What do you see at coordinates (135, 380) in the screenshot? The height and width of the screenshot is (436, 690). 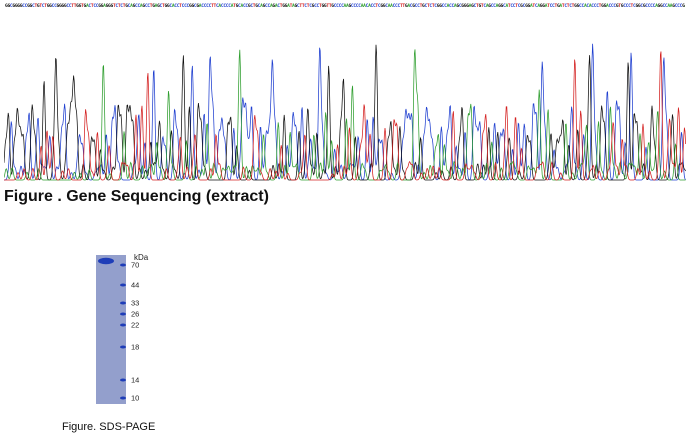 I see `marker-label-14: 14` at bounding box center [135, 380].